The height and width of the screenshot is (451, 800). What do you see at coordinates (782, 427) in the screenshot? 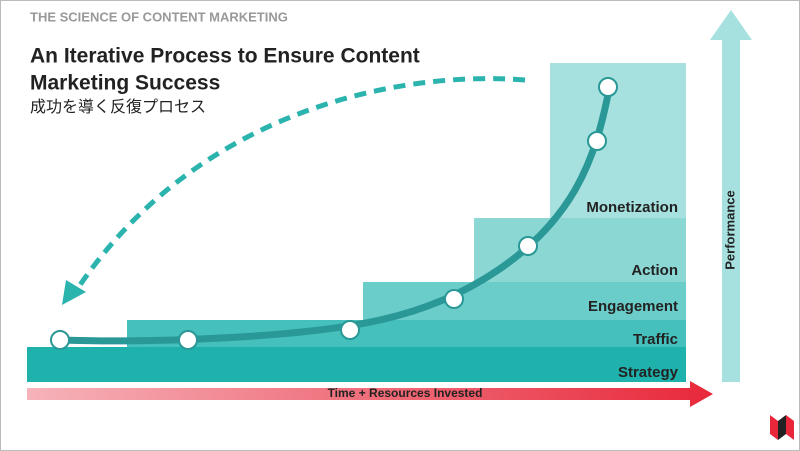
I see `logo` at bounding box center [782, 427].